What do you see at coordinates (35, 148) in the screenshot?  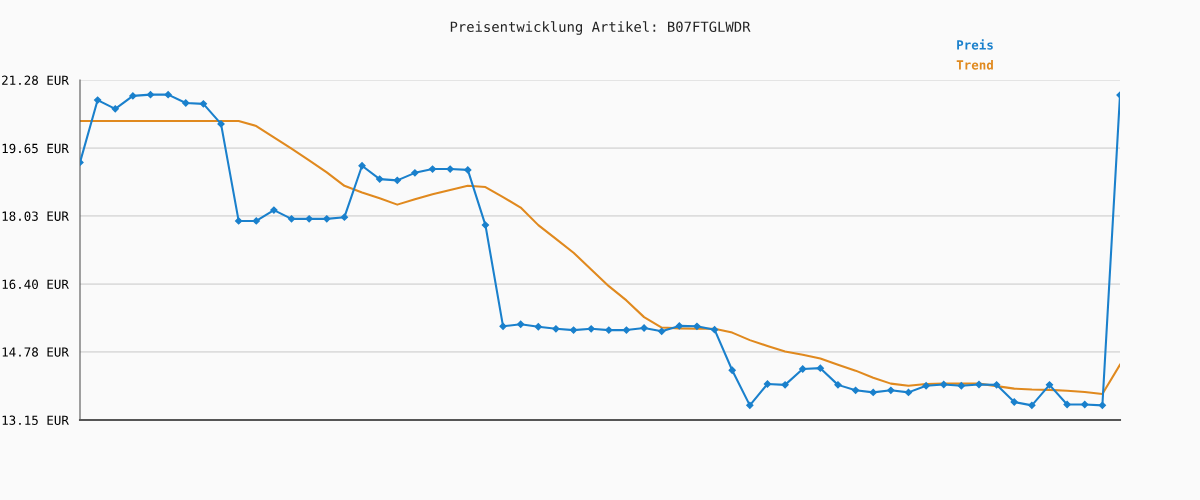 I see `y-tick-label: 19.65 EUR` at bounding box center [35, 148].